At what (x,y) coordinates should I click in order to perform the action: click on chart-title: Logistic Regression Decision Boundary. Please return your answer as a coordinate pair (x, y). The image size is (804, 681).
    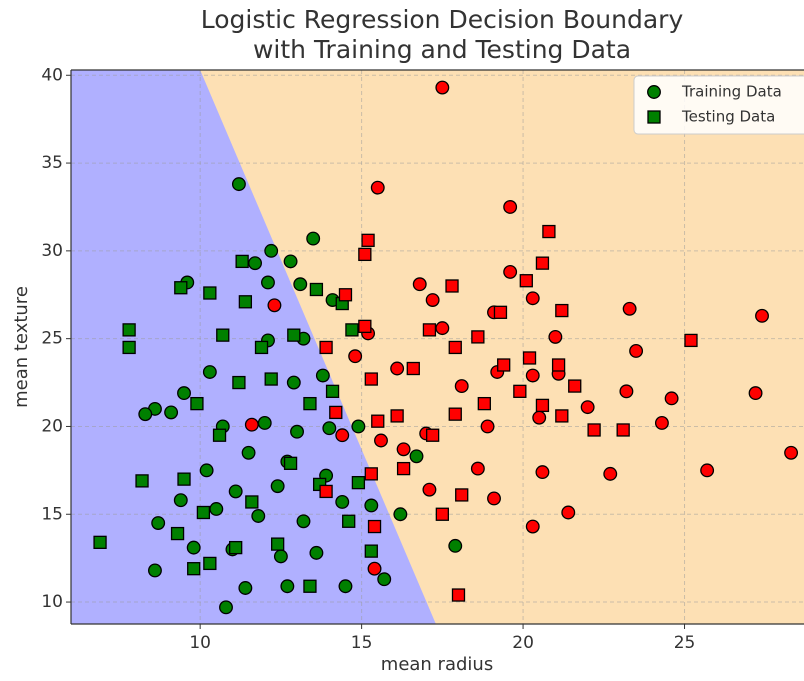
    Looking at the image, I should click on (442, 19).